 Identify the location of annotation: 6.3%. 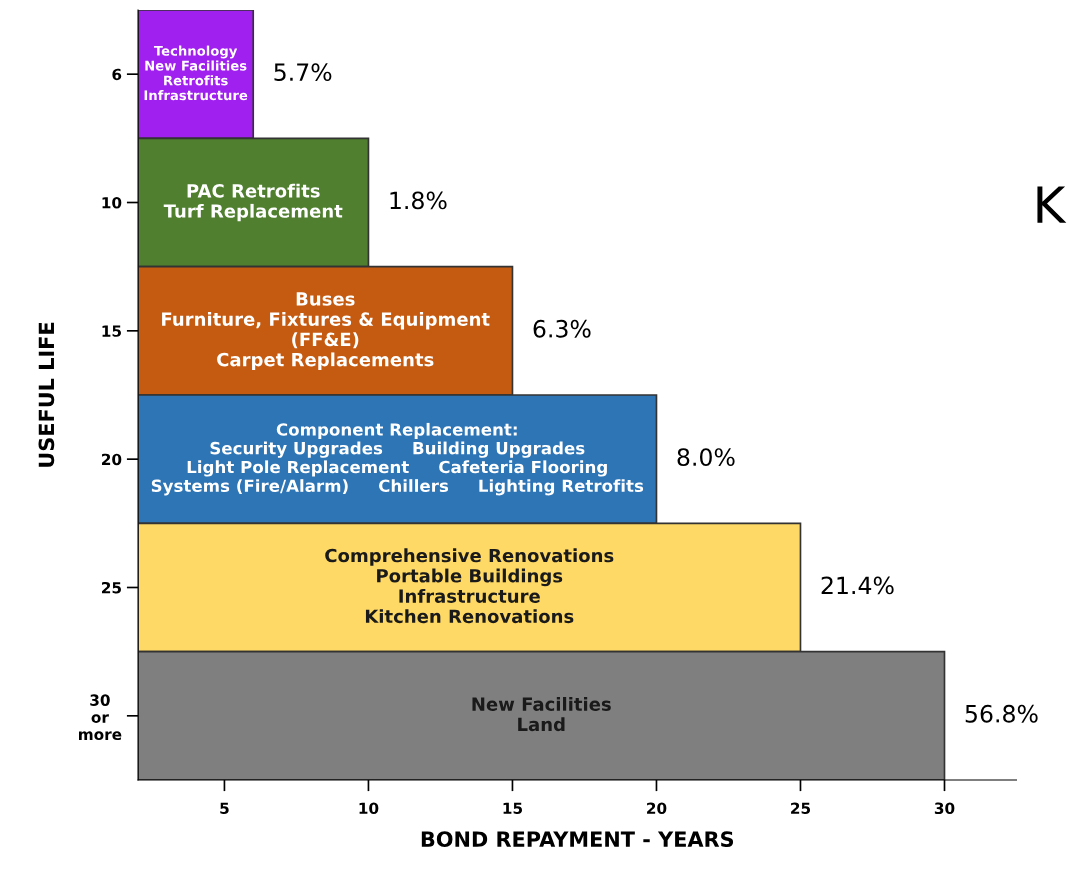
(562, 328).